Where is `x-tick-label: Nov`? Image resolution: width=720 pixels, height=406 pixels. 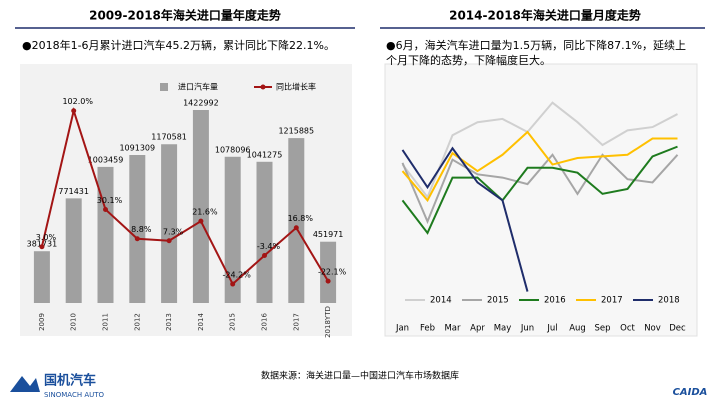 x-tick-label: Nov is located at coordinates (652, 329).